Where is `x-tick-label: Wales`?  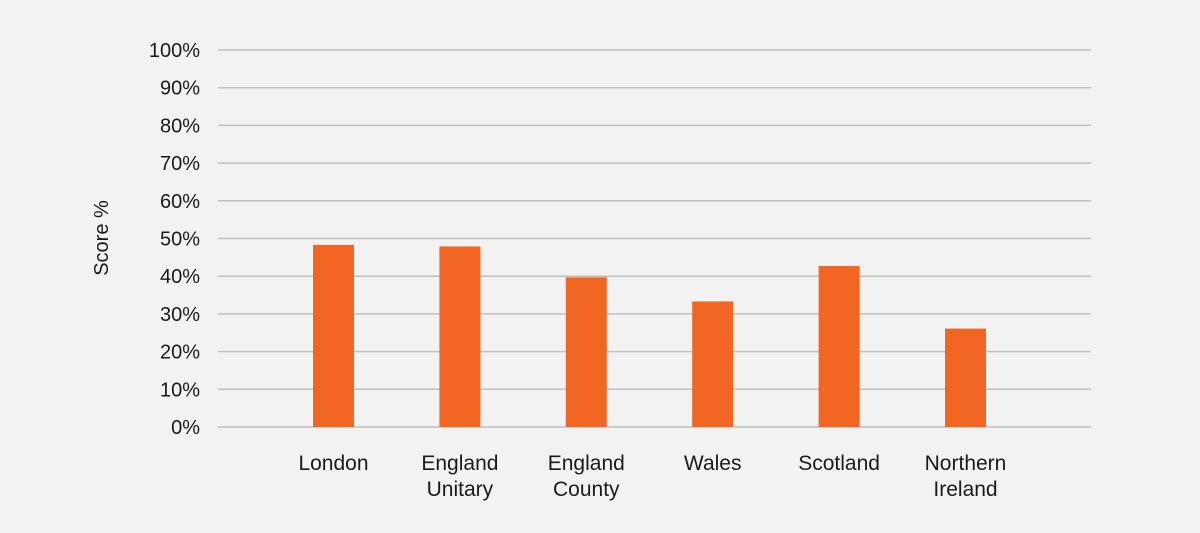 x-tick-label: Wales is located at coordinates (713, 463).